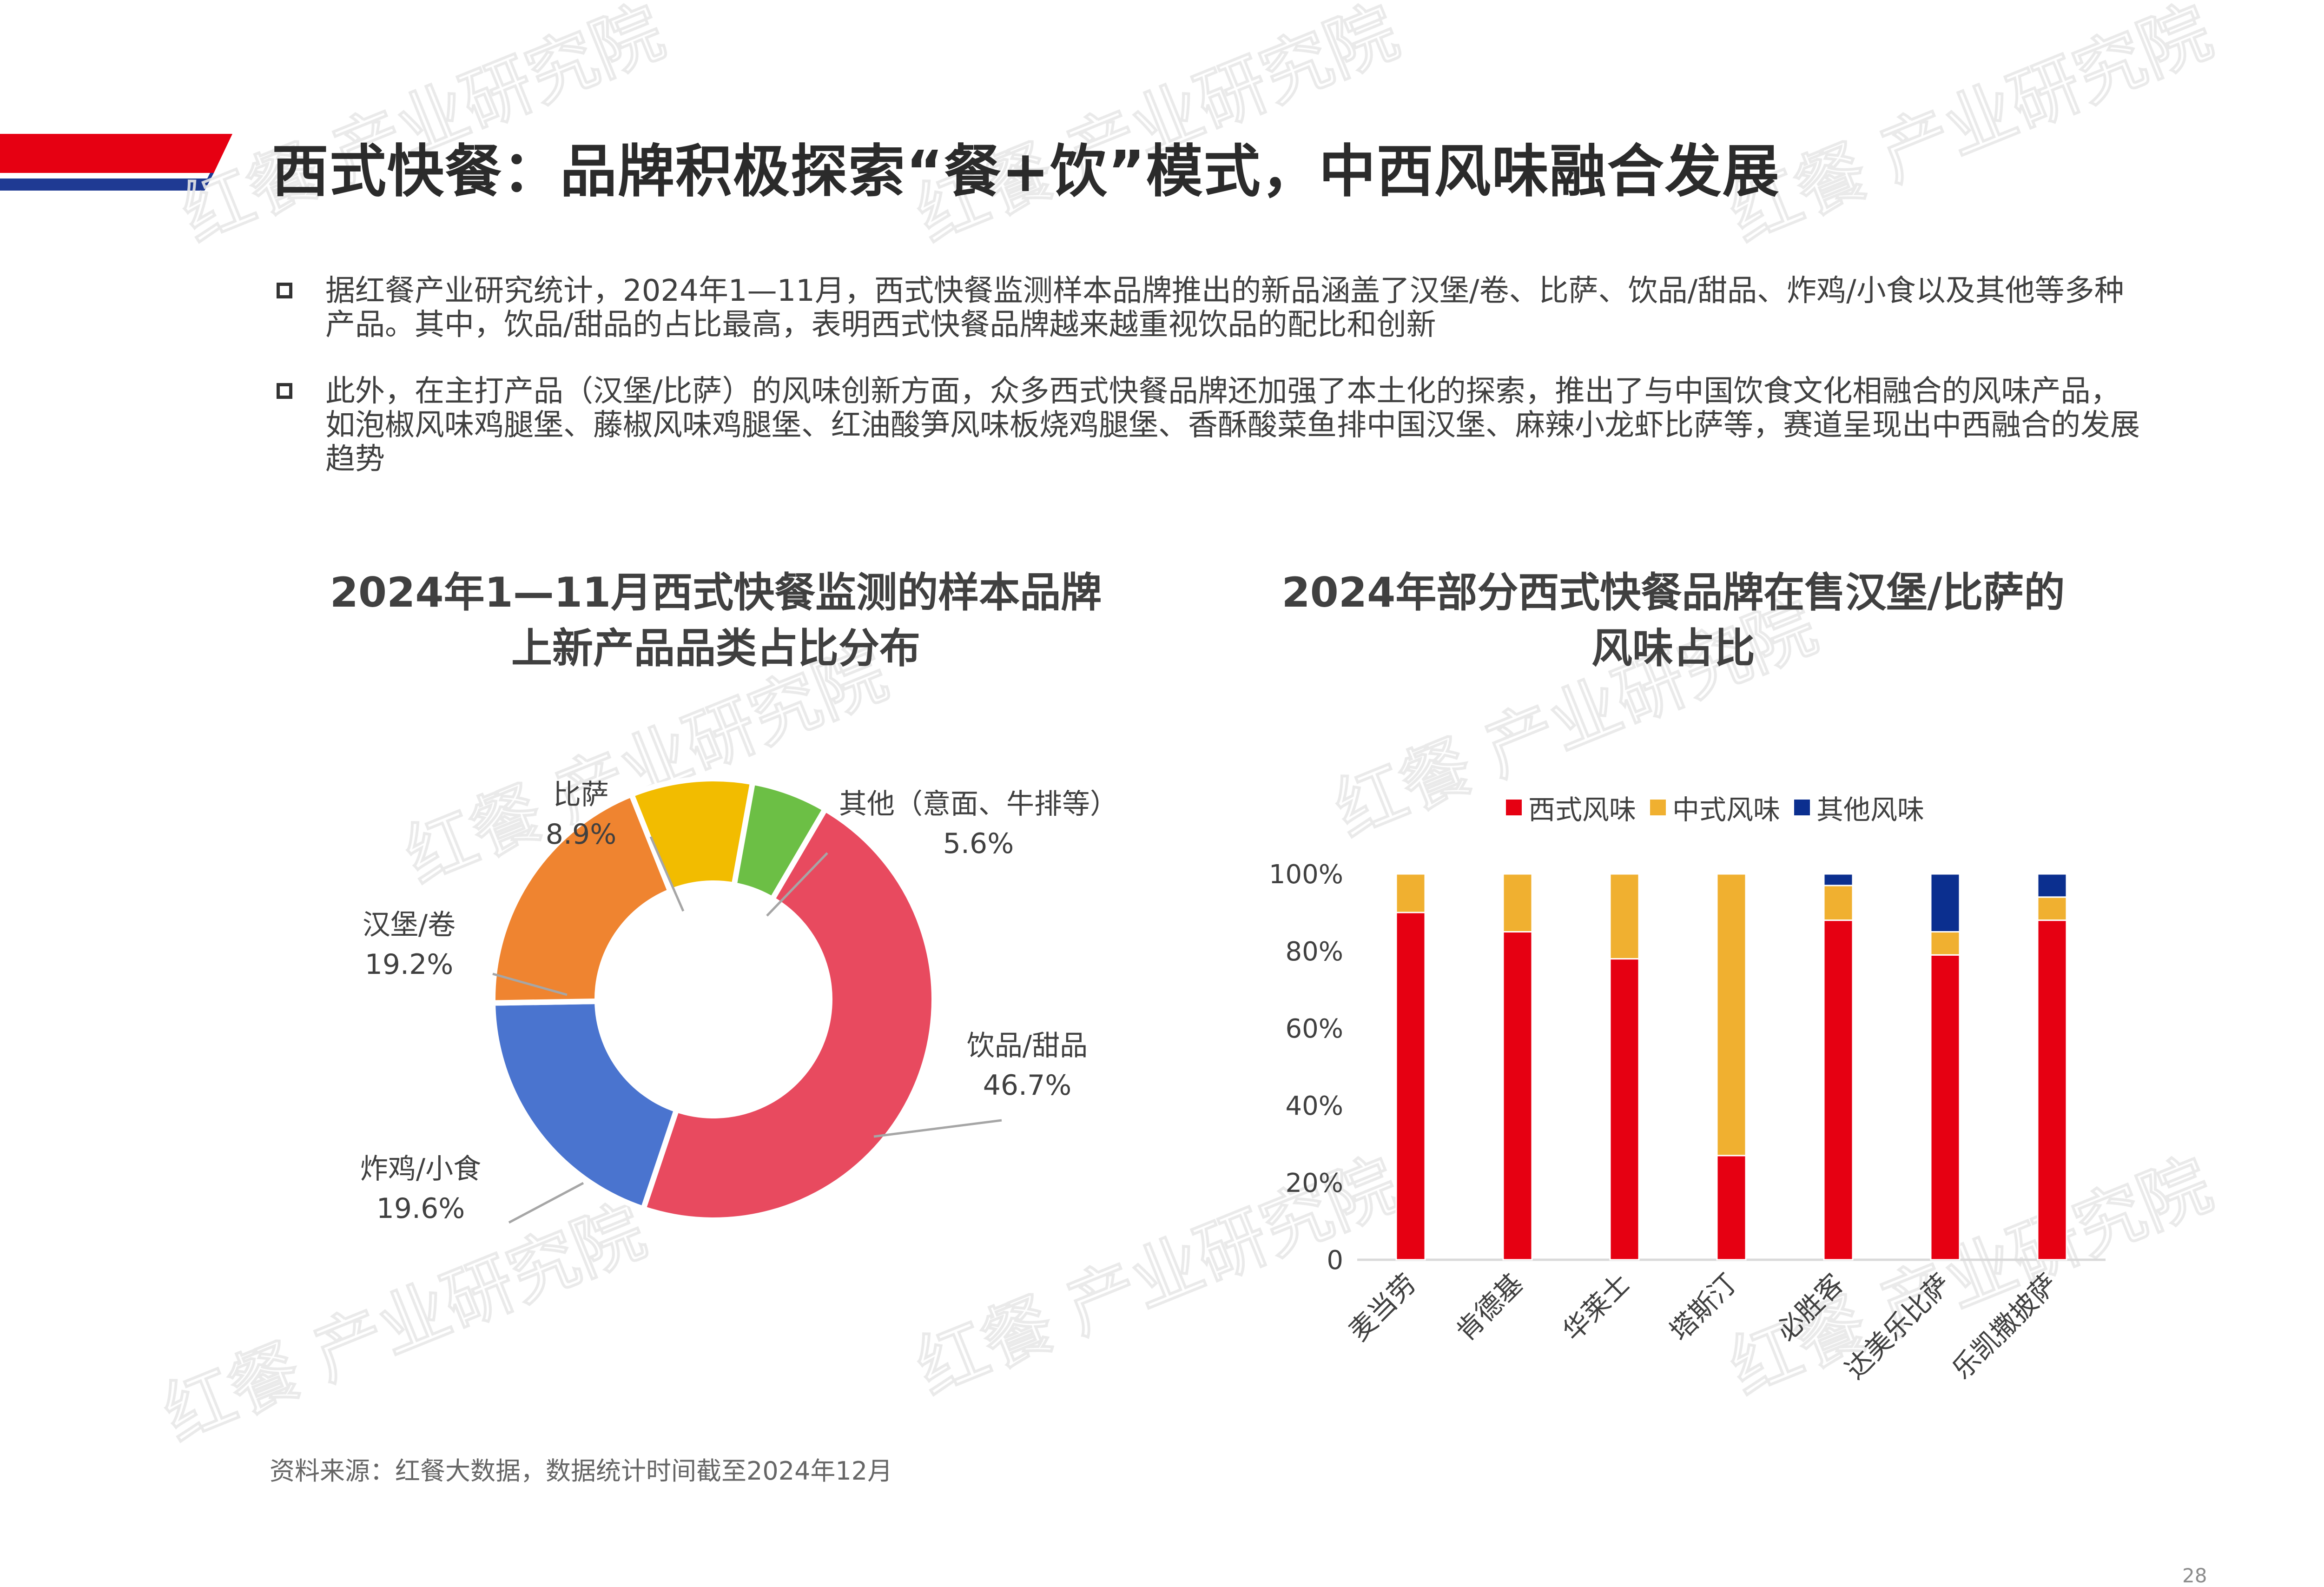 This screenshot has height=1587, width=2324. I want to click on legend-item-chinese: 中式风味, so click(1715, 807).